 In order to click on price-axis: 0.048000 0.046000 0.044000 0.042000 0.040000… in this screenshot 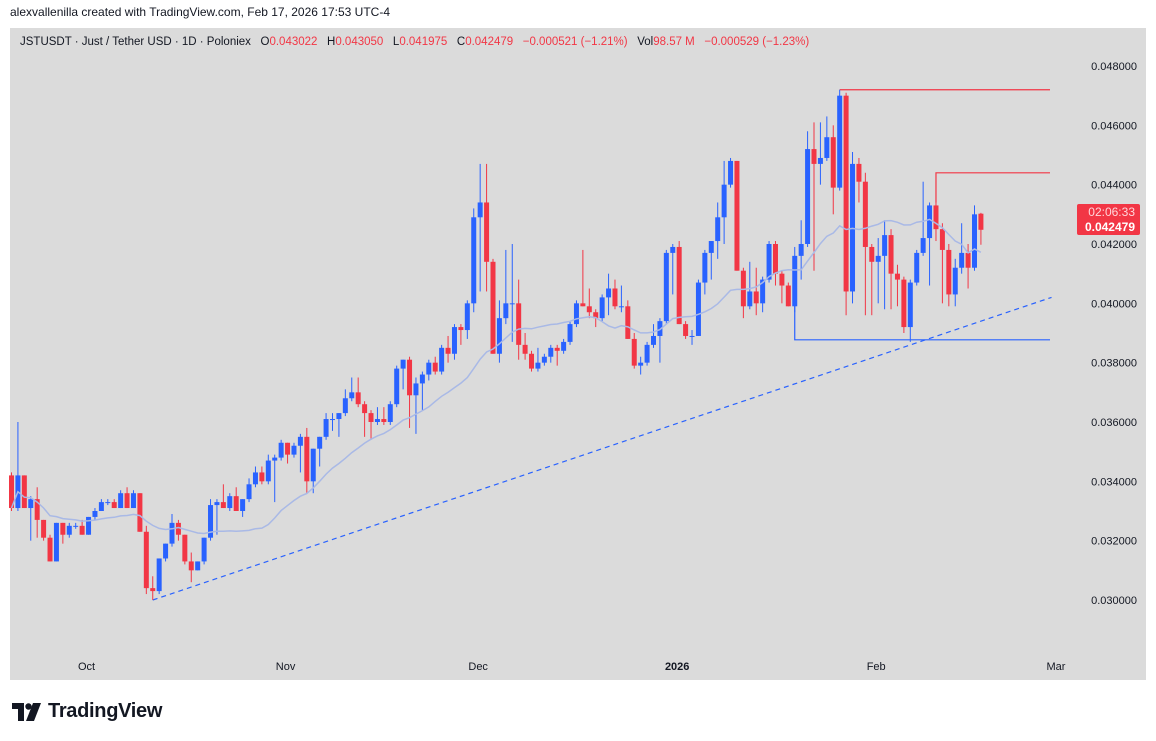, I will do `click(1114, 334)`.